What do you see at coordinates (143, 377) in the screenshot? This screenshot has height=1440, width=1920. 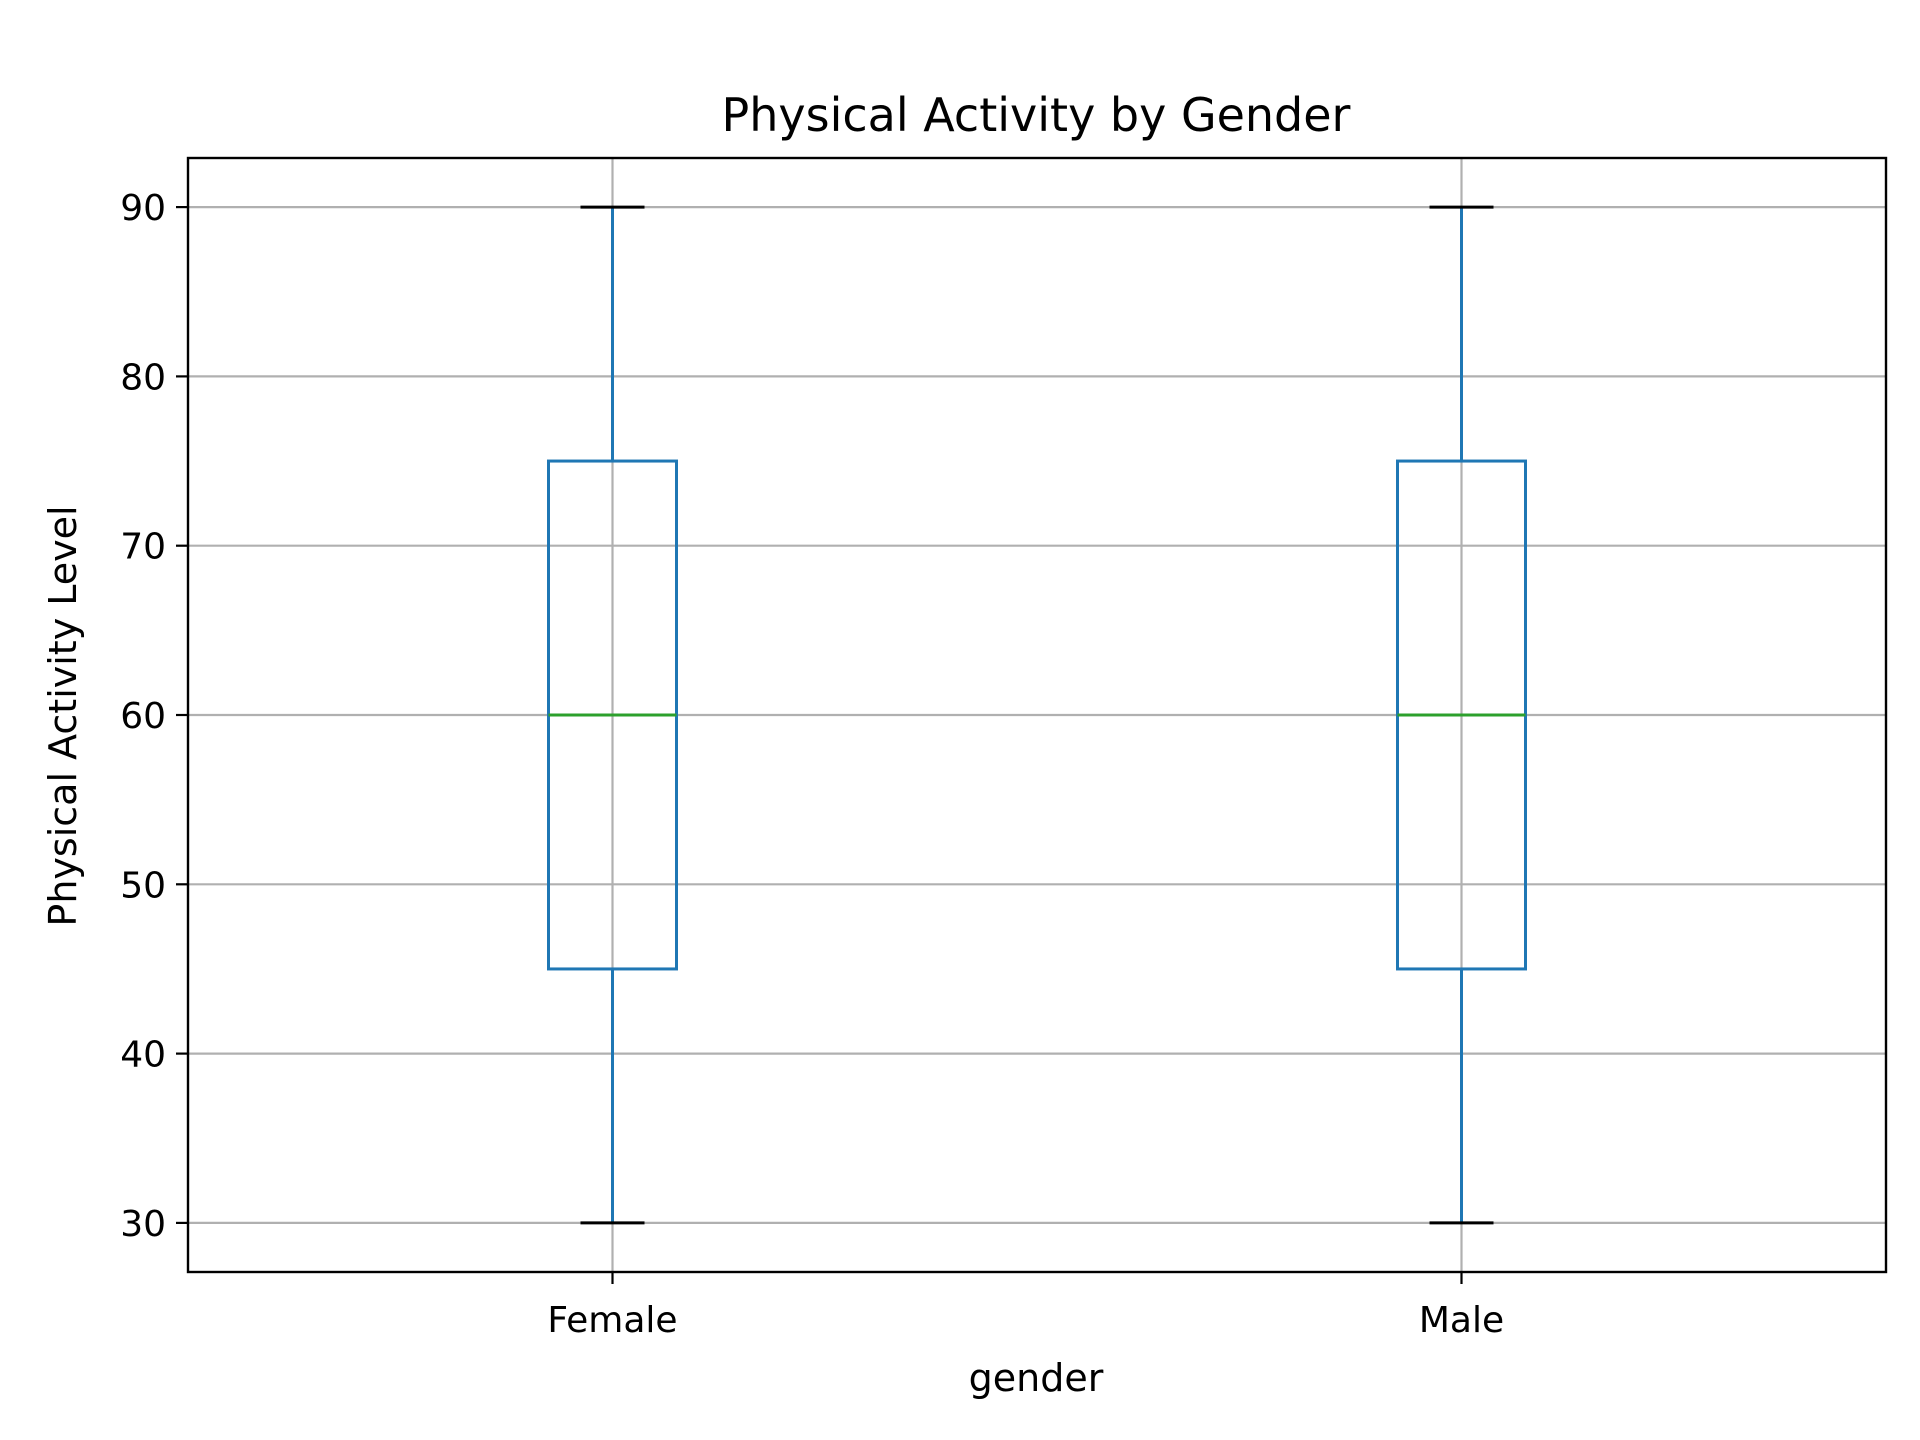 I see `y-tick-label: 80` at bounding box center [143, 377].